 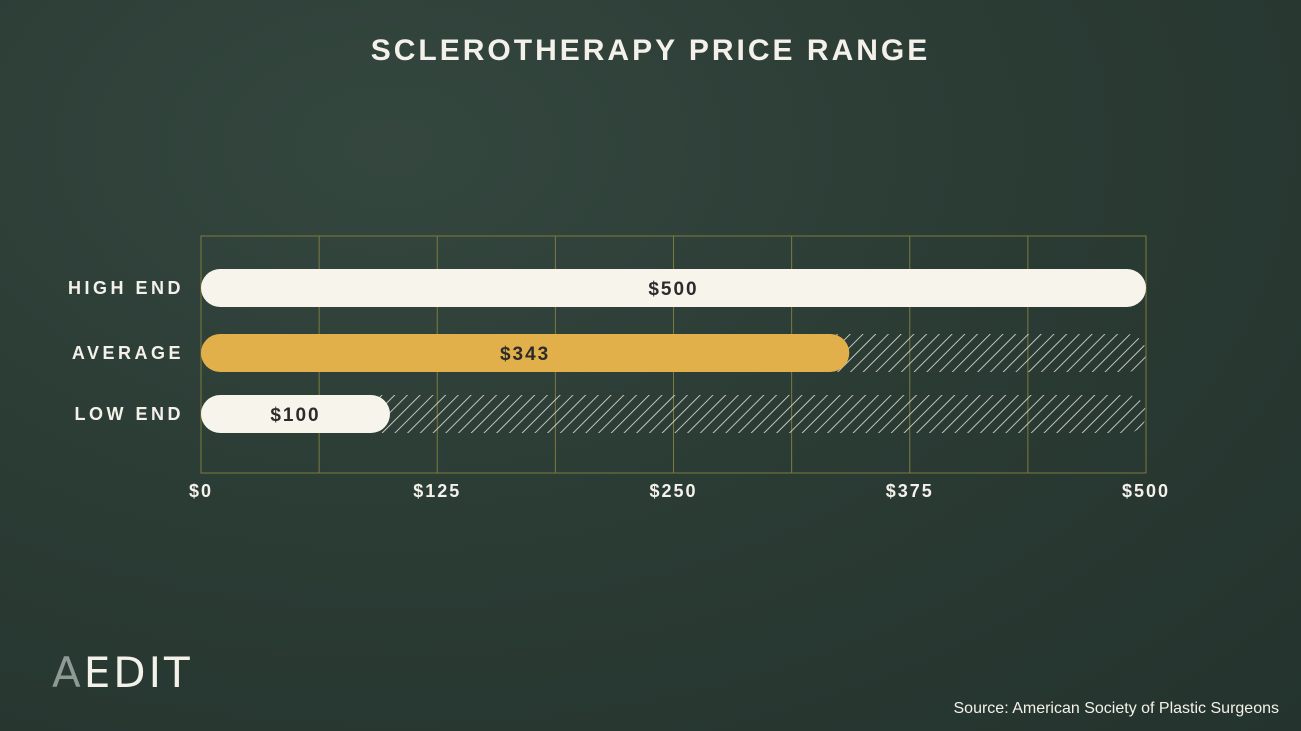 I want to click on bar-value-label: $343, so click(x=525, y=354).